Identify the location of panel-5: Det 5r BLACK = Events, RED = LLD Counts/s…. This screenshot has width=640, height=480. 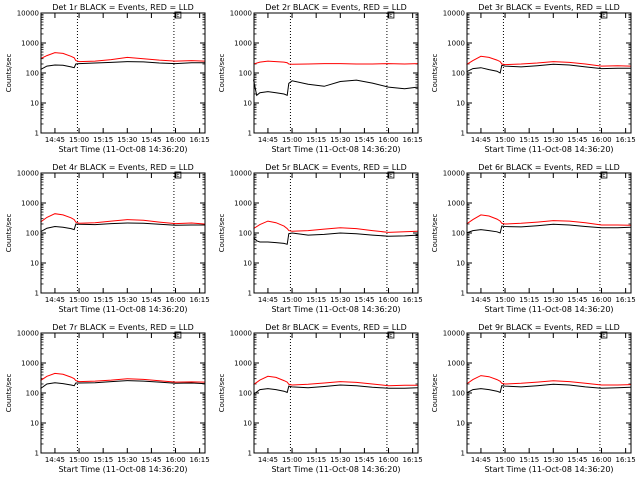
(320, 238).